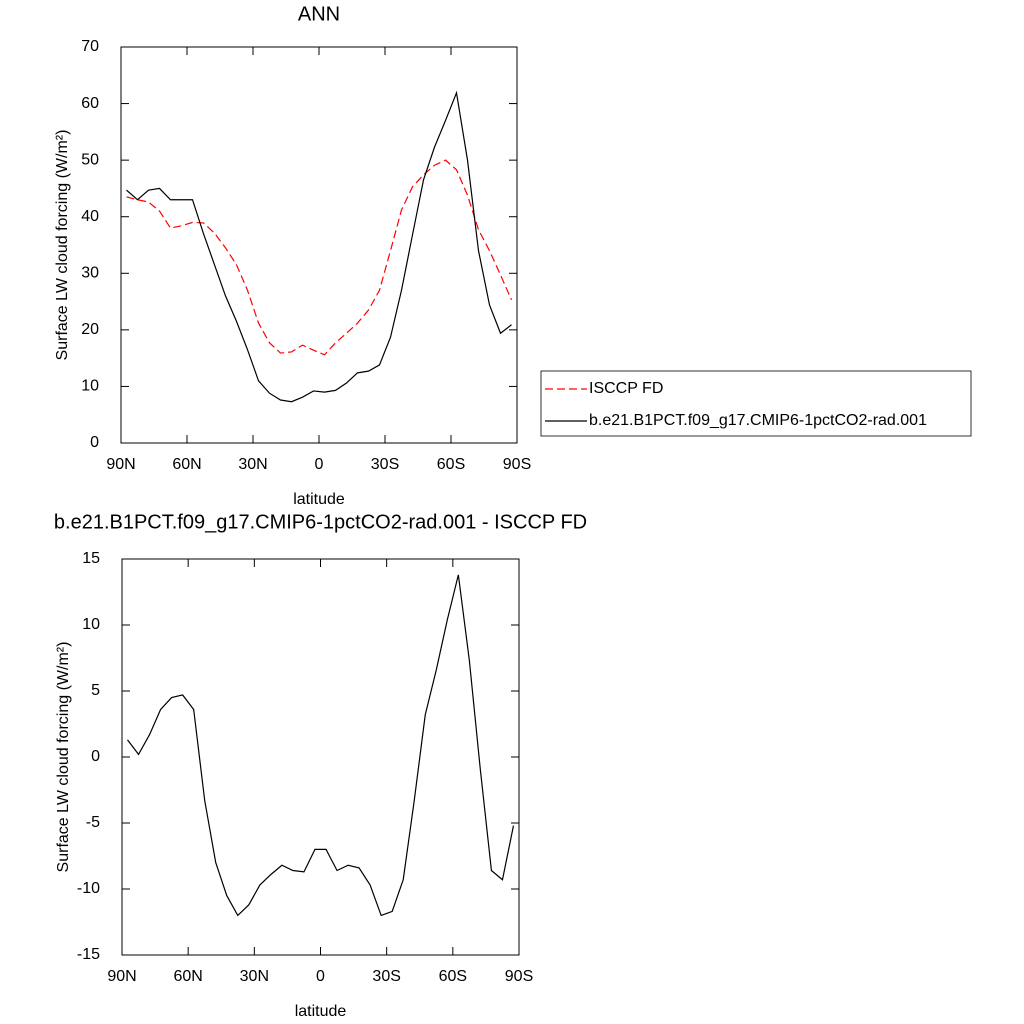 This screenshot has width=1024, height=1024. I want to click on y-tick-label: 20, so click(90, 329).